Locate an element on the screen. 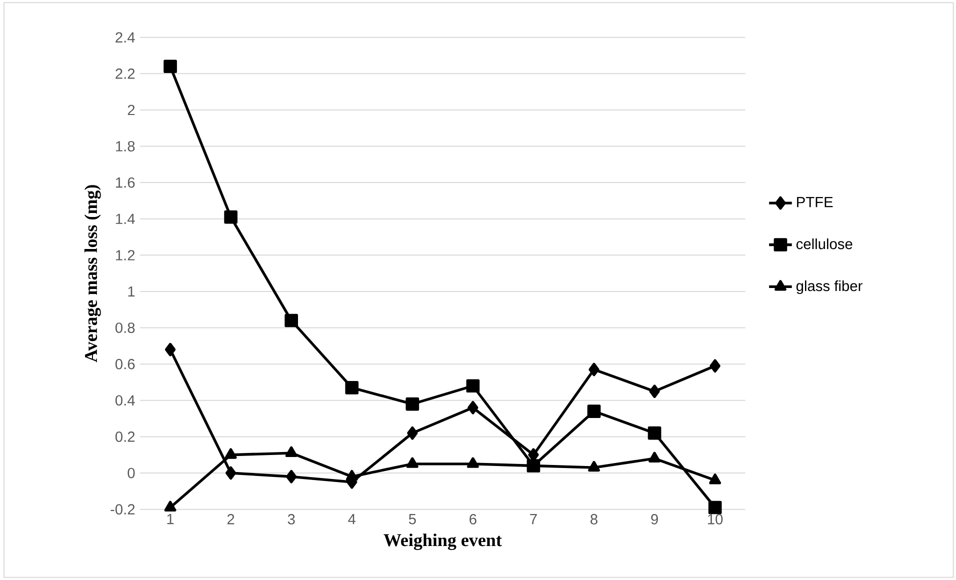 The height and width of the screenshot is (580, 956). x-tick-label: 5 is located at coordinates (412, 519).